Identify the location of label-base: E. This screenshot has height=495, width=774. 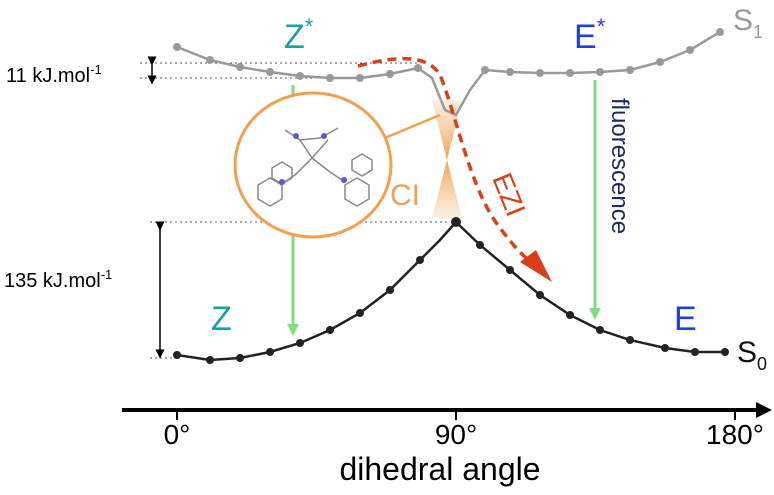
(585, 37).